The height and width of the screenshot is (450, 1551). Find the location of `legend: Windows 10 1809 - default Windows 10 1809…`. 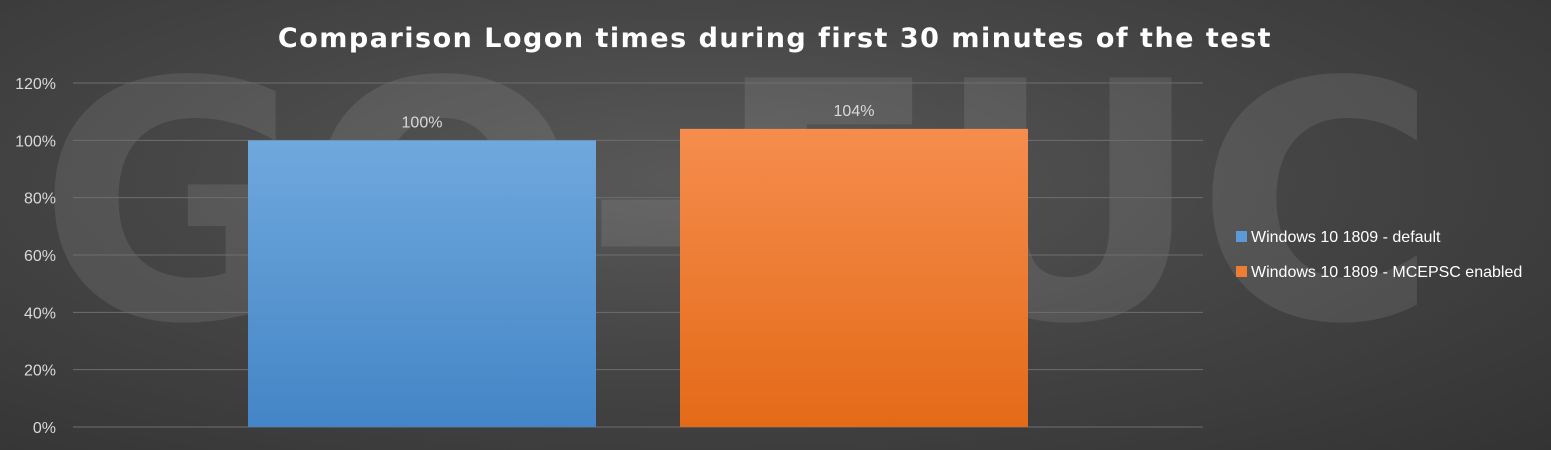

legend: Windows 10 1809 - default Windows 10 1809… is located at coordinates (1379, 255).